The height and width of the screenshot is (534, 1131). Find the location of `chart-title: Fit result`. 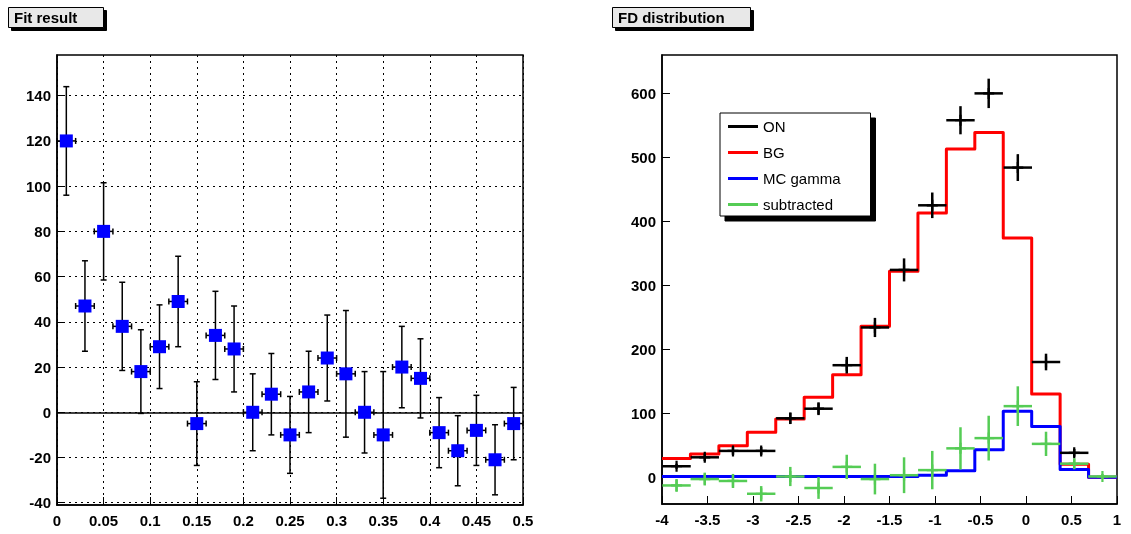

chart-title: Fit result is located at coordinates (46, 17).